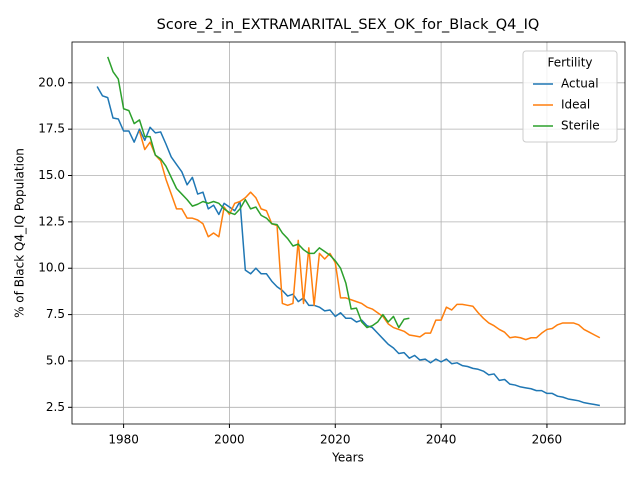  What do you see at coordinates (51, 221) in the screenshot?
I see `y-tick-label: 12.5` at bounding box center [51, 221].